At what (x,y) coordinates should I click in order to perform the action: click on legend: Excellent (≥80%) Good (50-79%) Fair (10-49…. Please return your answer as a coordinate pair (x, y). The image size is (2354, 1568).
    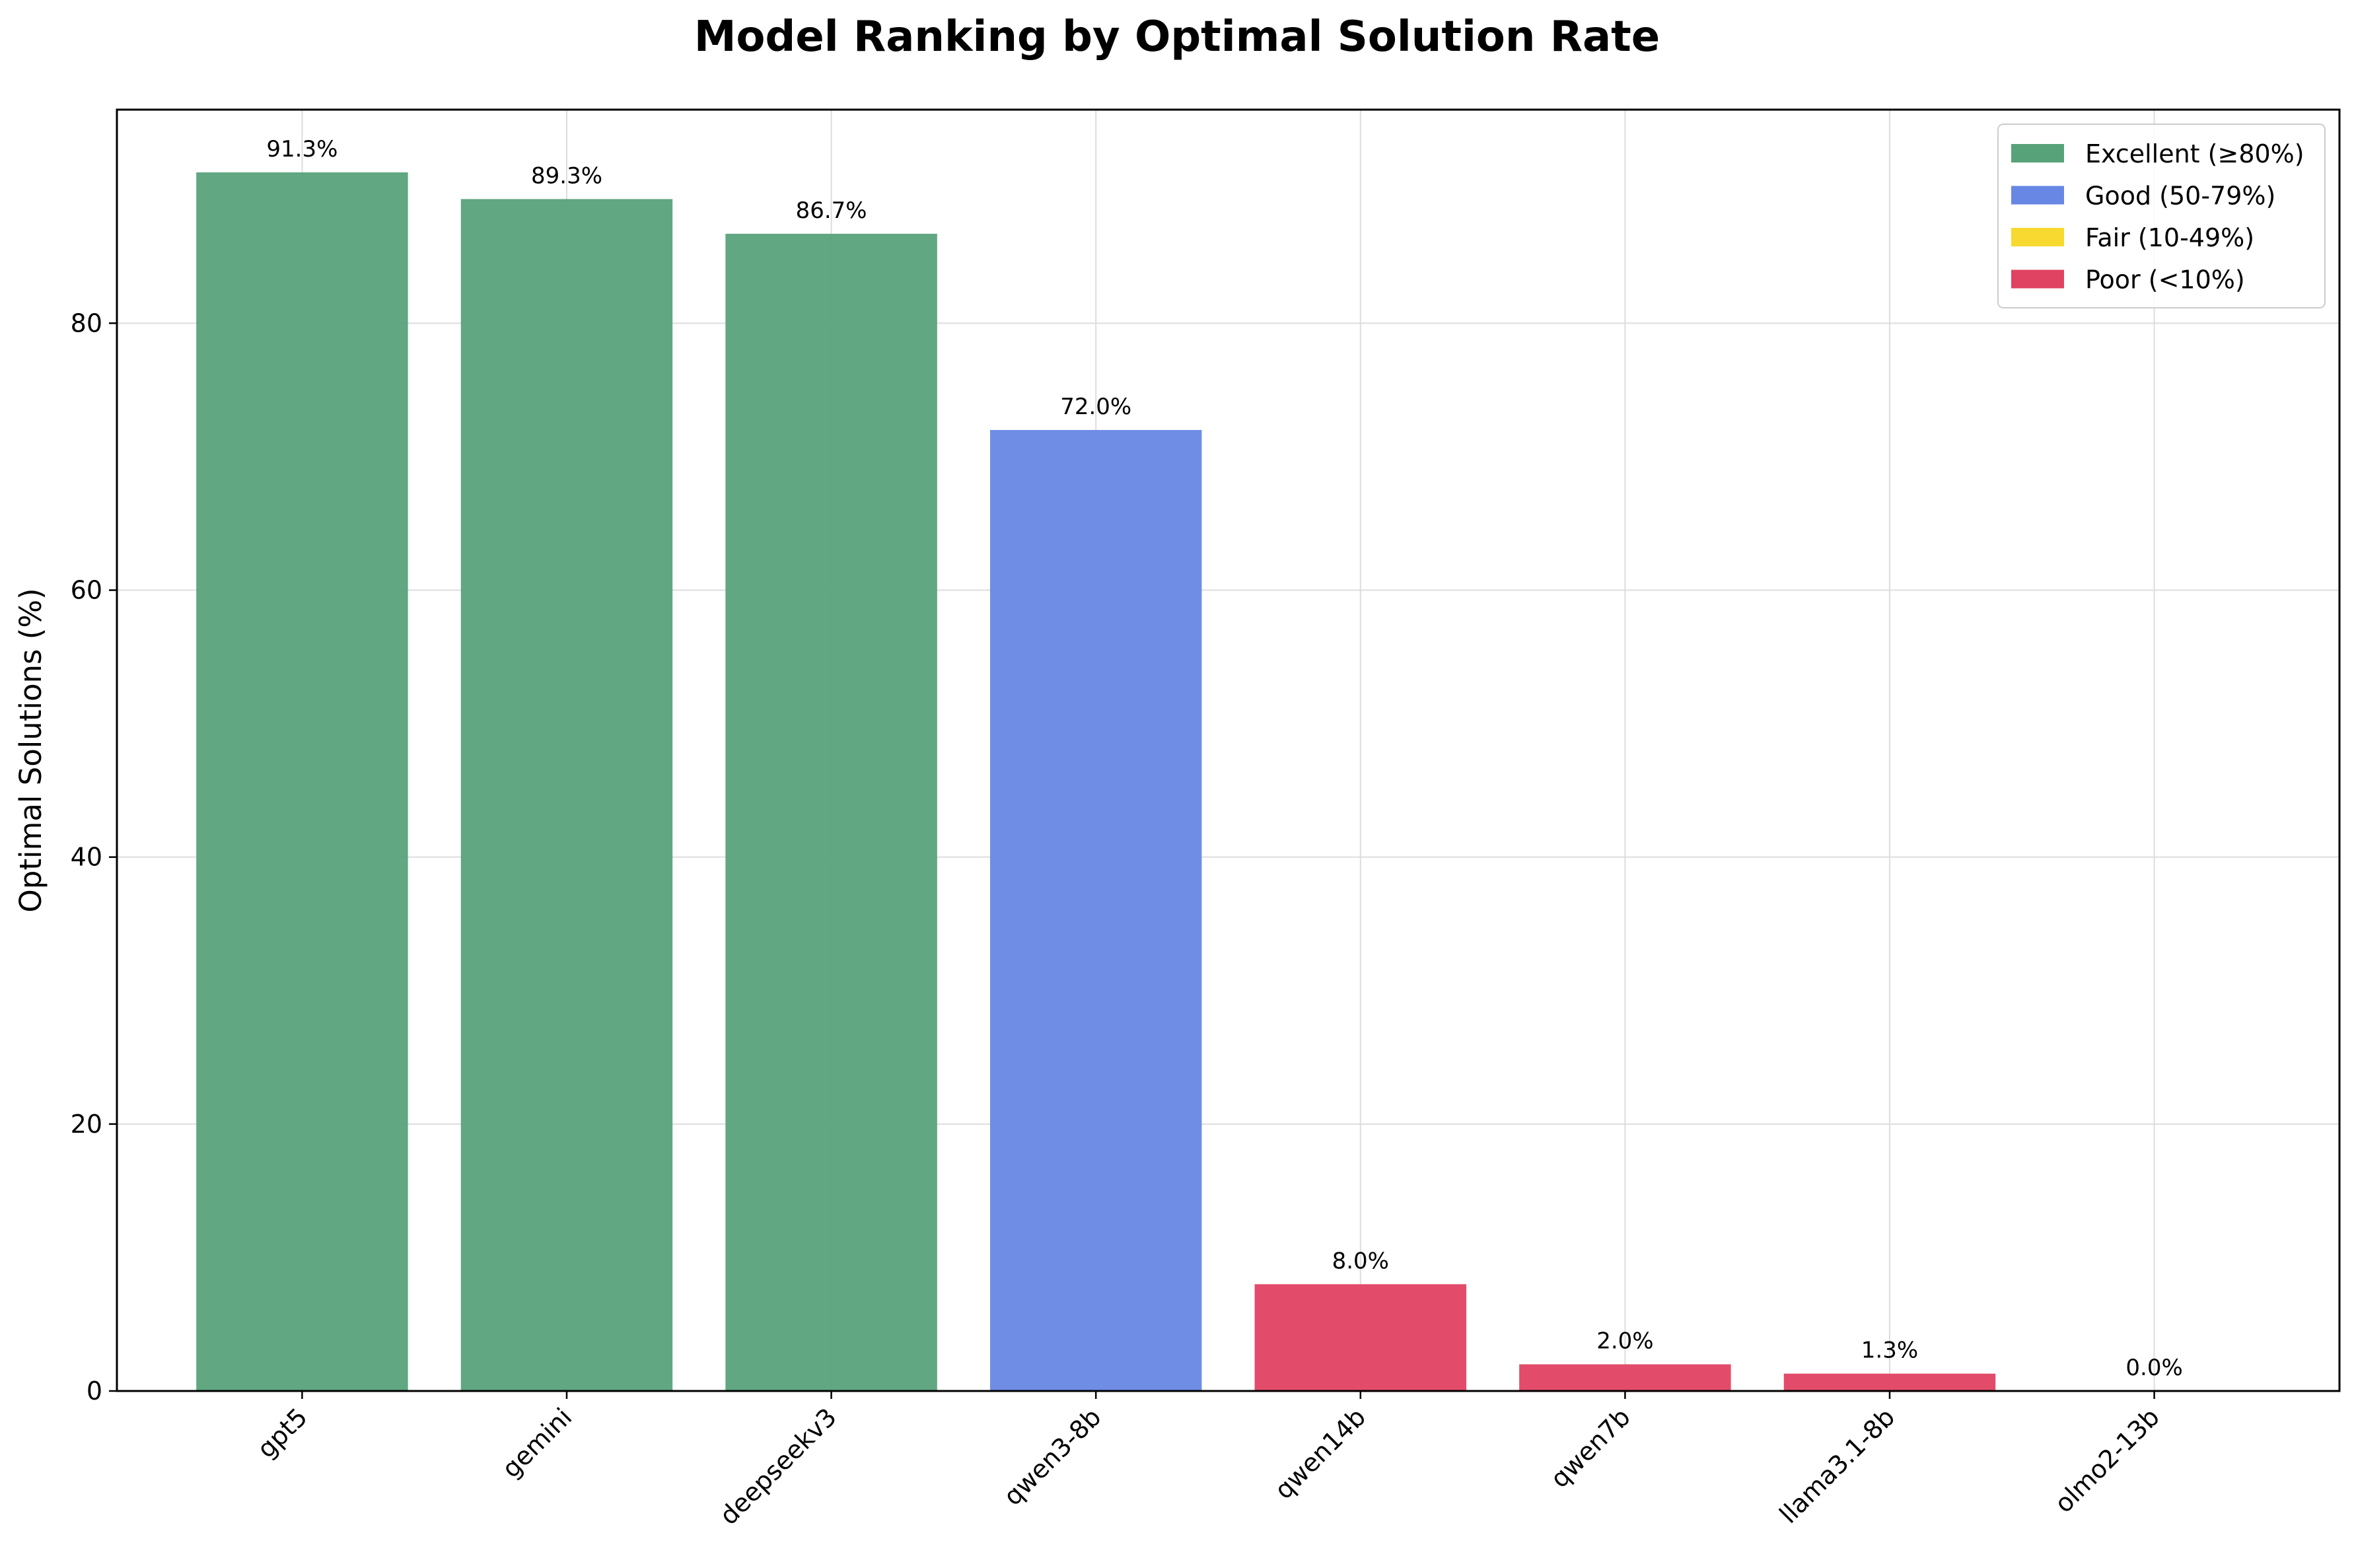
    Looking at the image, I should click on (2161, 216).